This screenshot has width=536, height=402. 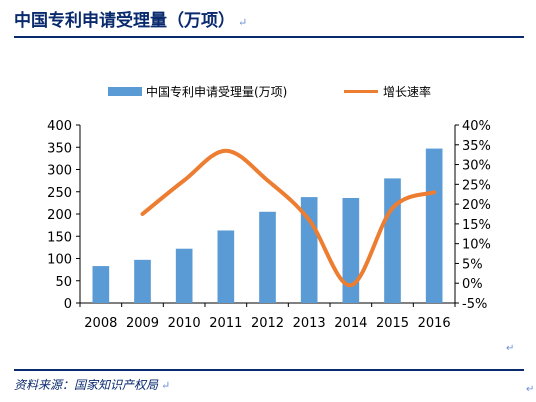 What do you see at coordinates (476, 245) in the screenshot?
I see `y-right-tick-label: 10%` at bounding box center [476, 245].